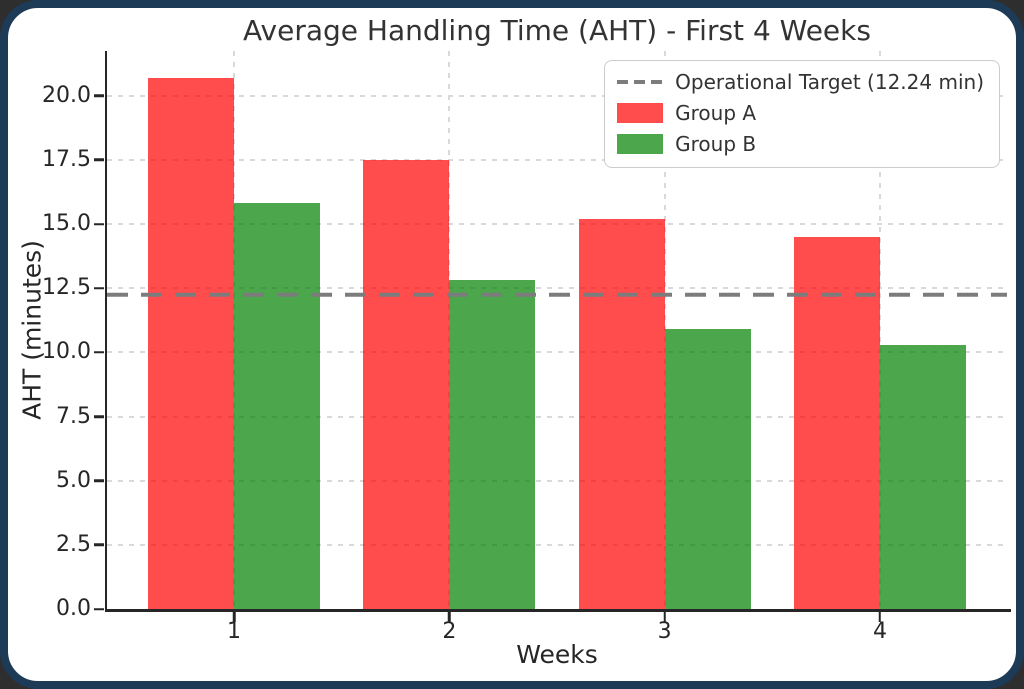  What do you see at coordinates (32, 330) in the screenshot?
I see `y-axis-label: AHT (minutes)` at bounding box center [32, 330].